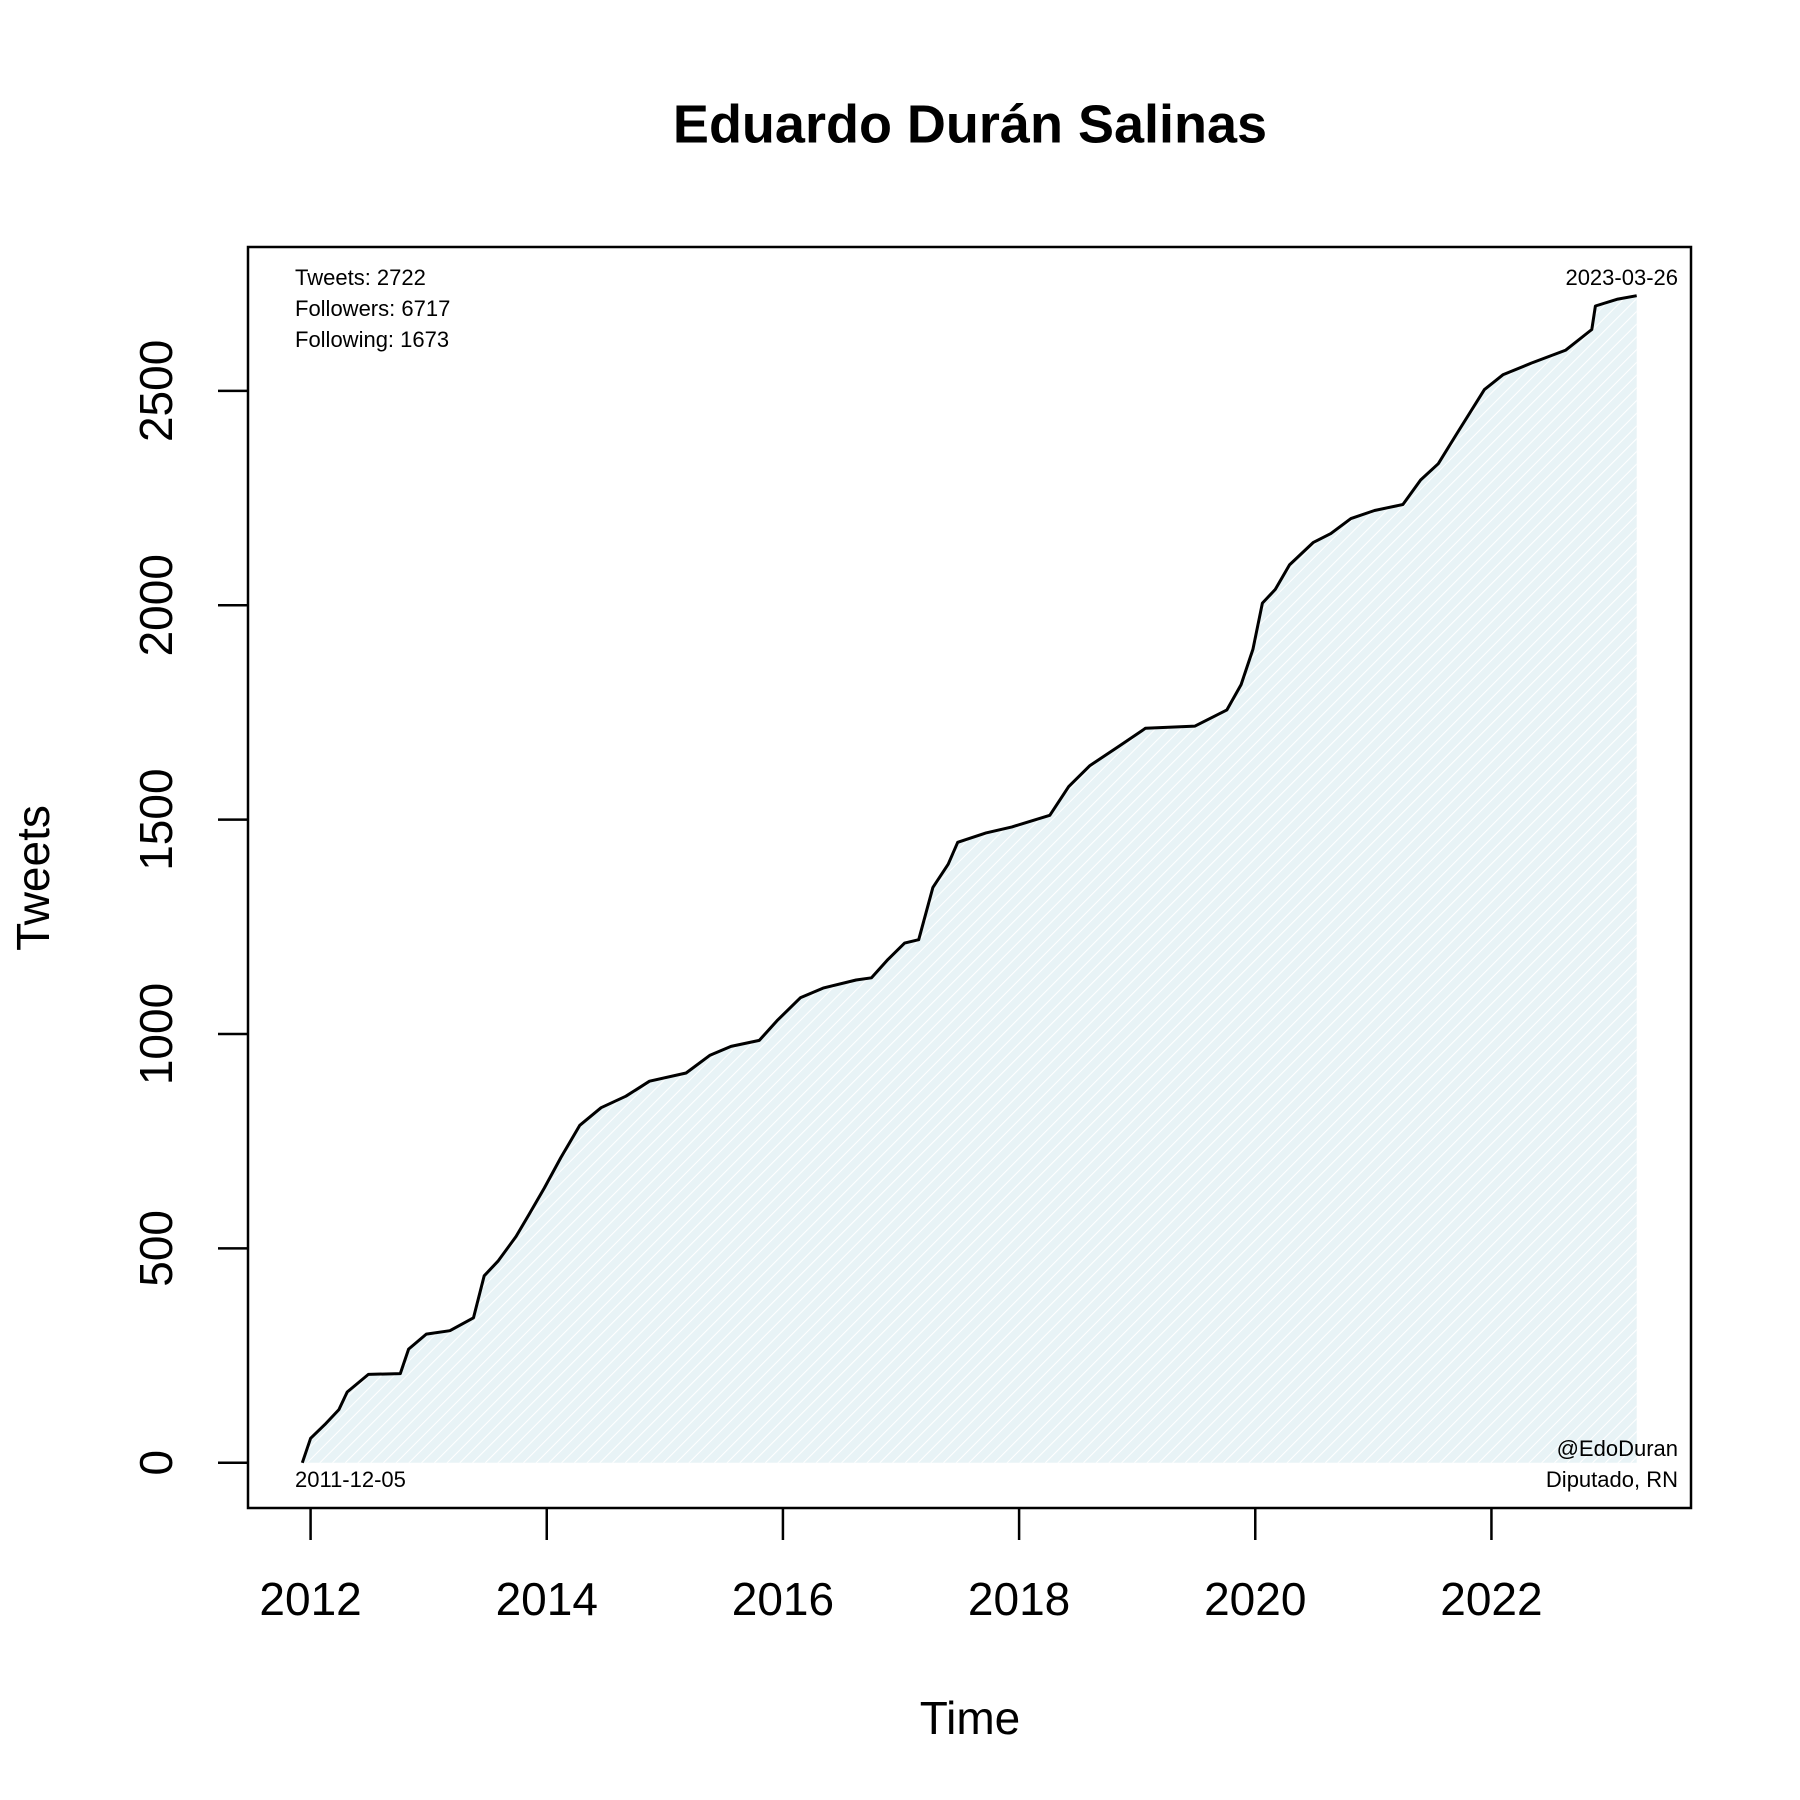  What do you see at coordinates (372, 339) in the screenshot?
I see `annotation: Following: 1673` at bounding box center [372, 339].